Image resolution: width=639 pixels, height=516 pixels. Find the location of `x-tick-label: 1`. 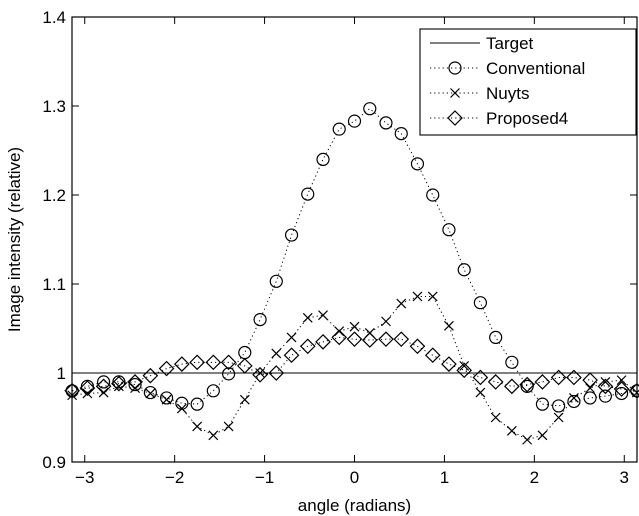

x-tick-label: 1 is located at coordinates (444, 477).